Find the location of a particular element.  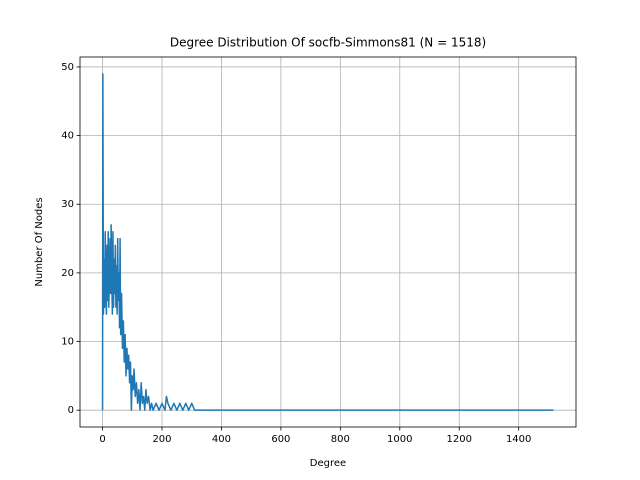

x-tick-label: 1200 is located at coordinates (459, 439).